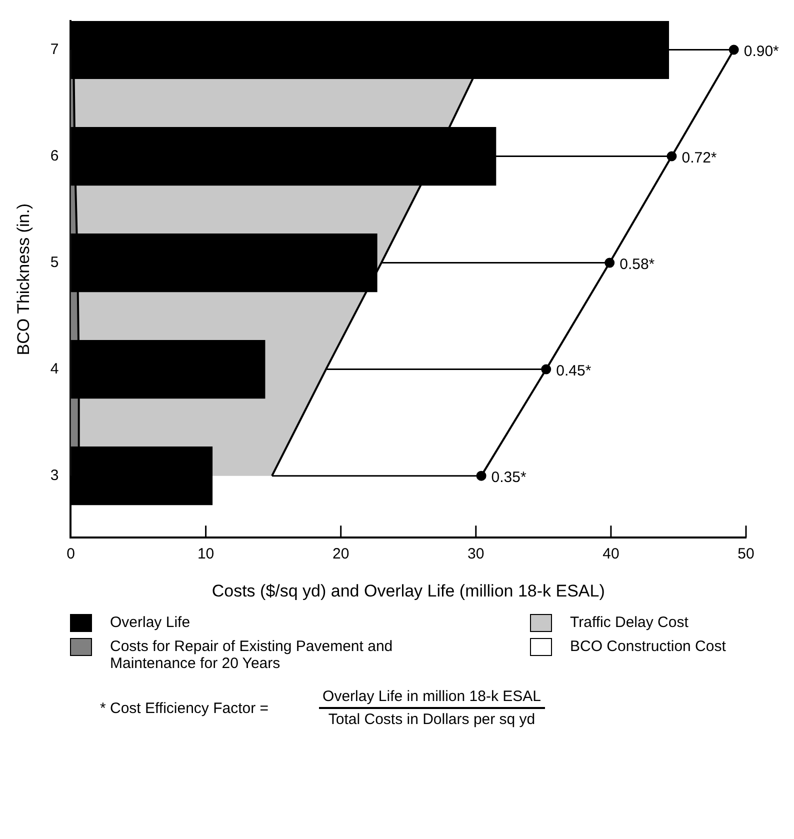 This screenshot has width=794, height=839. I want to click on y-tick-label: 5, so click(54, 262).